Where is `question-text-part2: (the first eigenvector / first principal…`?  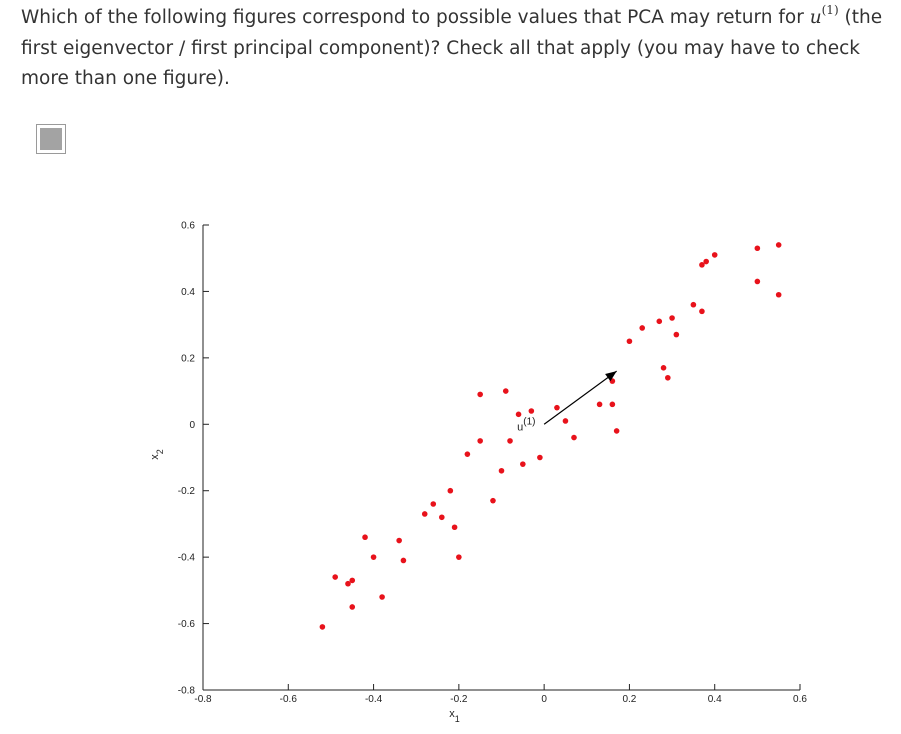
question-text-part2: (the first eigenvector / first principal… is located at coordinates (452, 48).